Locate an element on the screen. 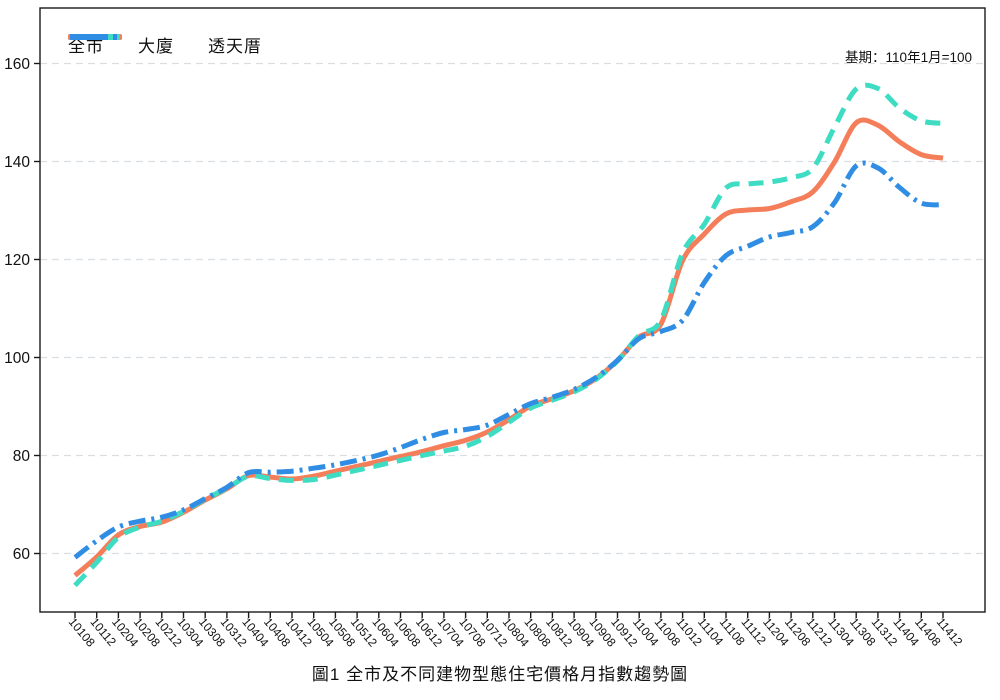  legend-label: 全市 is located at coordinates (86, 46).